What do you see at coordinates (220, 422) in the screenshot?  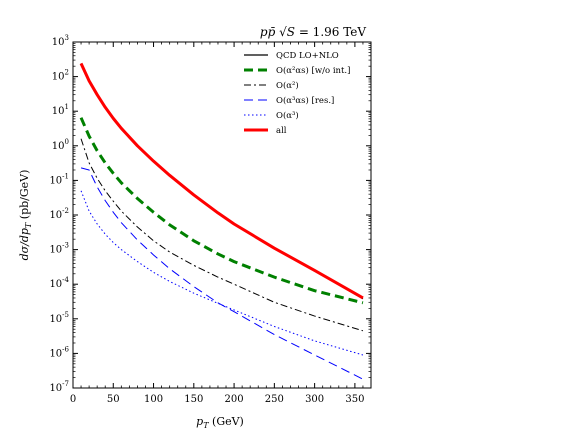 I see `x-axis-title: pT (GeV)` at bounding box center [220, 422].